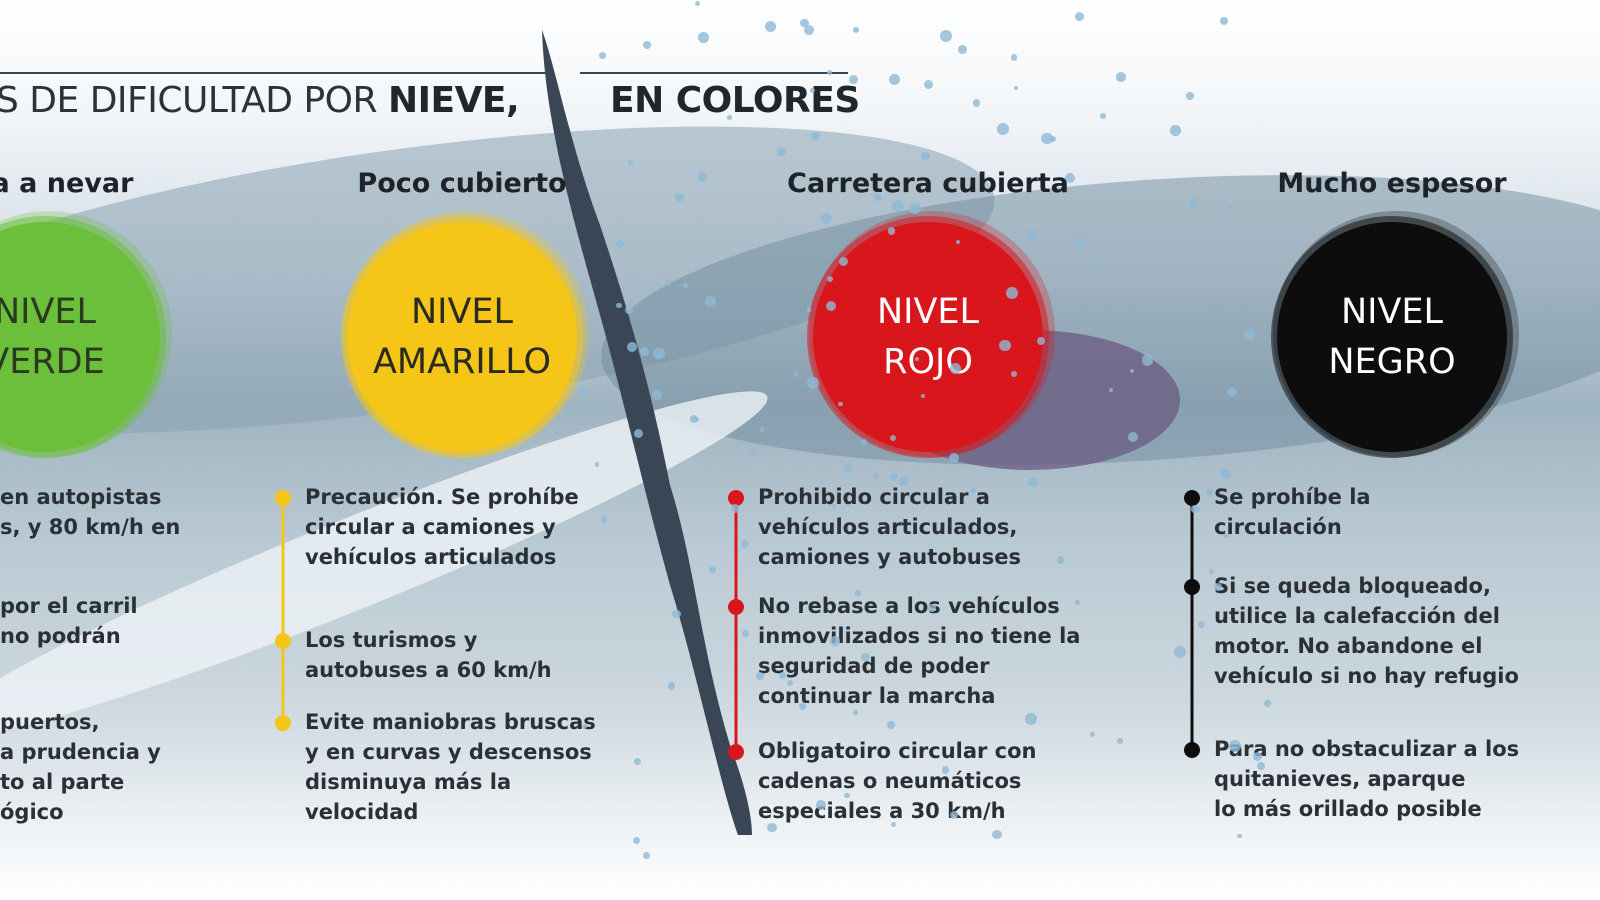 The height and width of the screenshot is (900, 1600). Describe the element at coordinates (428, 655) in the screenshot. I see `level-amarillo-rule: Los turismos y autobuses a 60 km/h` at that location.